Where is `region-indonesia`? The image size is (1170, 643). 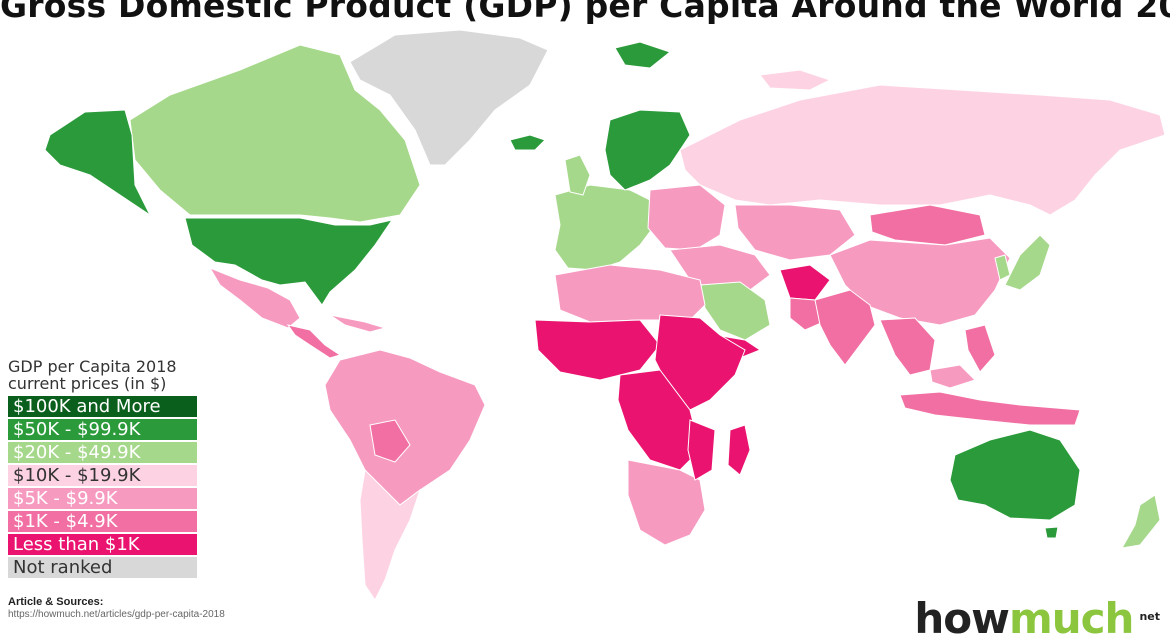
region-indonesia is located at coordinates (990, 408).